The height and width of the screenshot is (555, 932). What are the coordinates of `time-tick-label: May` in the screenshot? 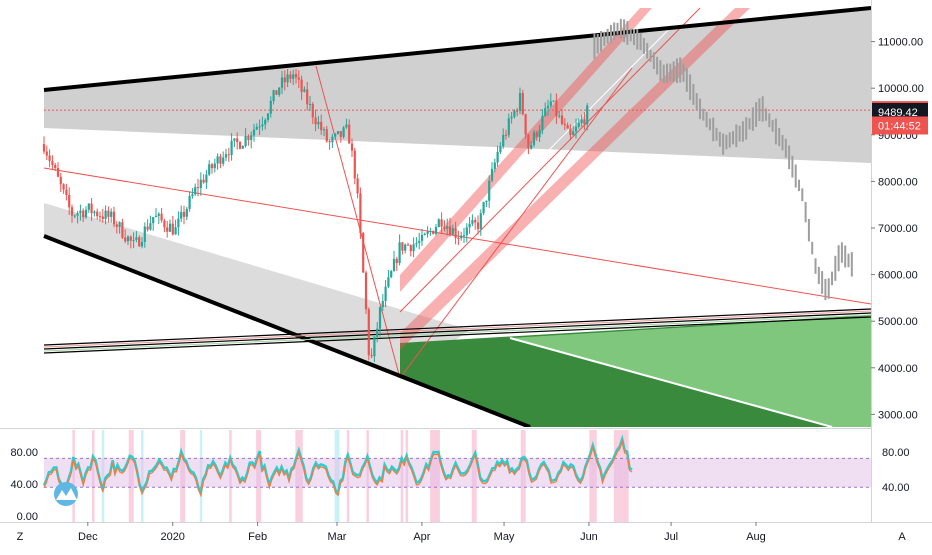 It's located at (504, 537).